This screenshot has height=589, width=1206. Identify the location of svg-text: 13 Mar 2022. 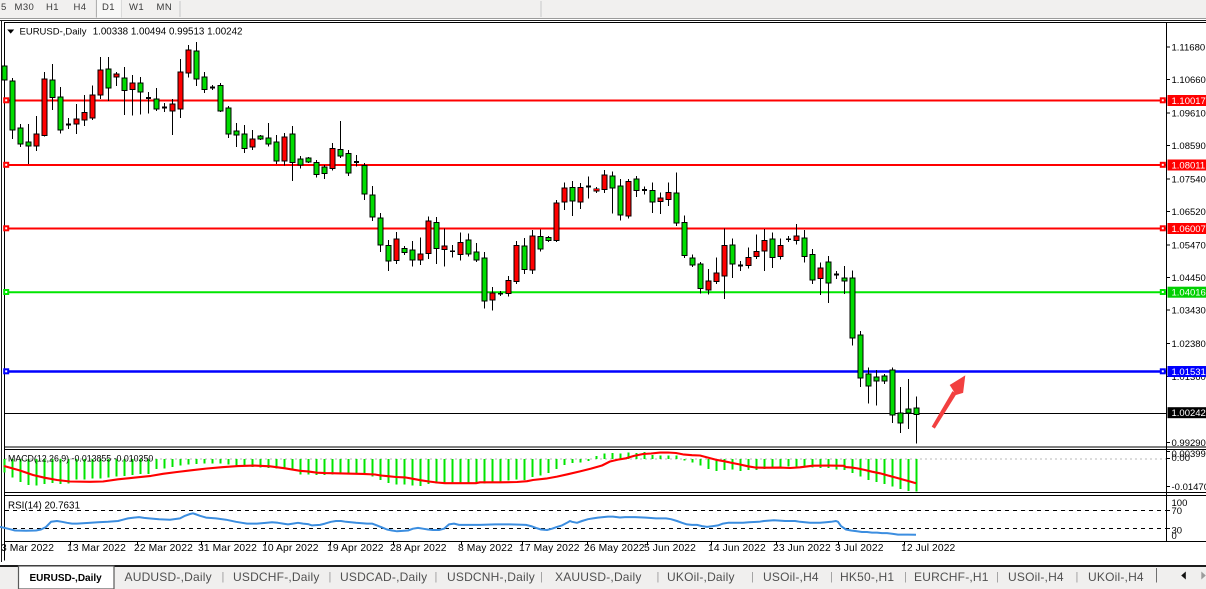
(96, 548).